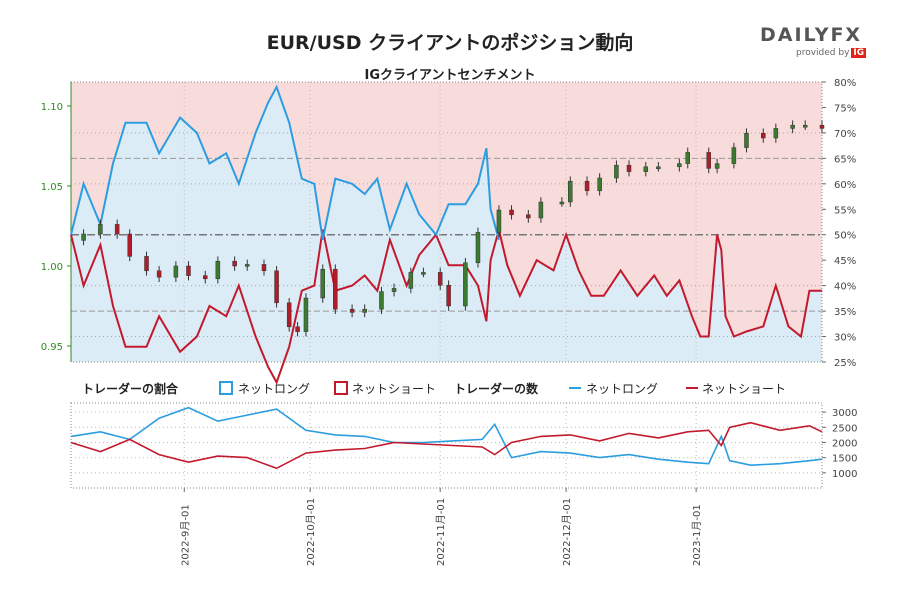 Image resolution: width=900 pixels, height=600 pixels. What do you see at coordinates (845, 363) in the screenshot?
I see `sentiment-tick-label: 25%` at bounding box center [845, 363].